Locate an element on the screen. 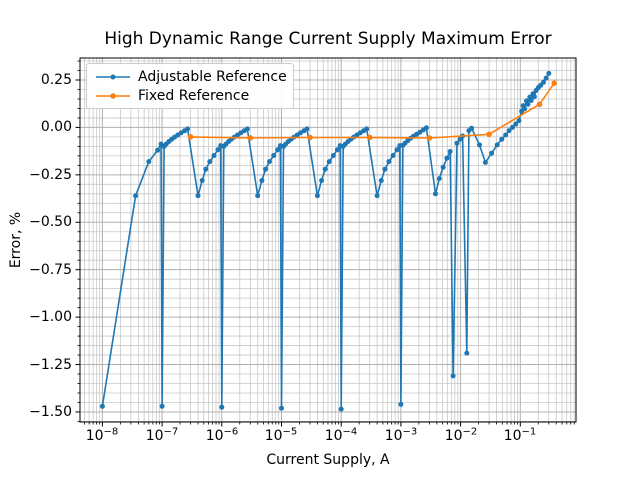  series-line-fixed-reference is located at coordinates (372, 110).